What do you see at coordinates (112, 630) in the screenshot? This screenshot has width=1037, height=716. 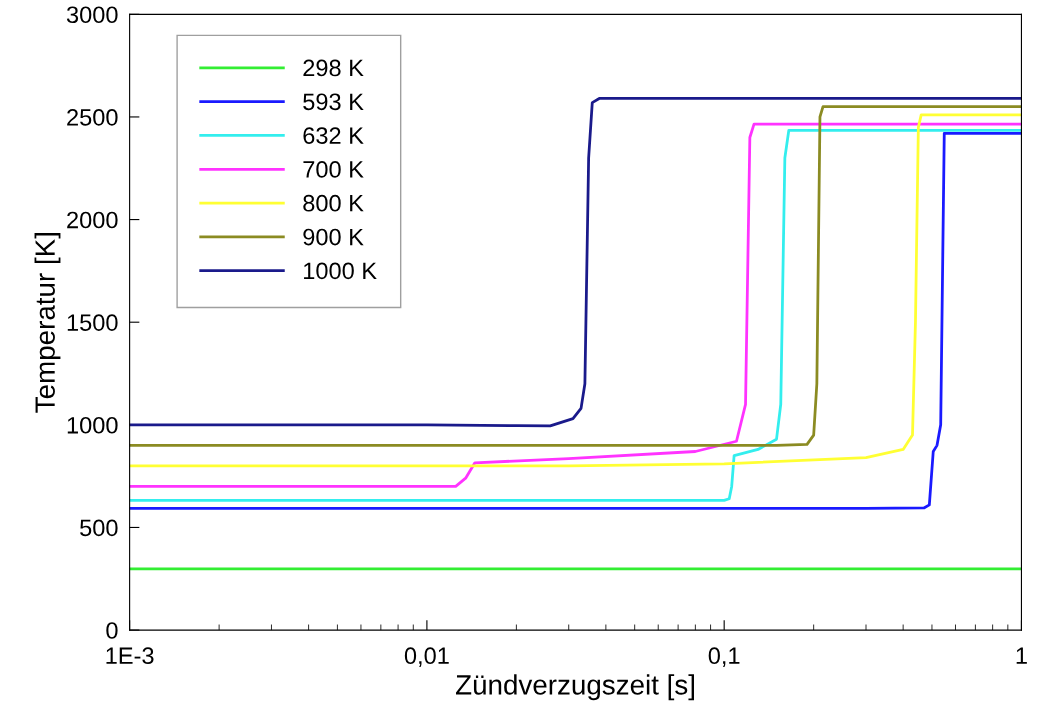 I see `y-tick-label: 0` at bounding box center [112, 630].